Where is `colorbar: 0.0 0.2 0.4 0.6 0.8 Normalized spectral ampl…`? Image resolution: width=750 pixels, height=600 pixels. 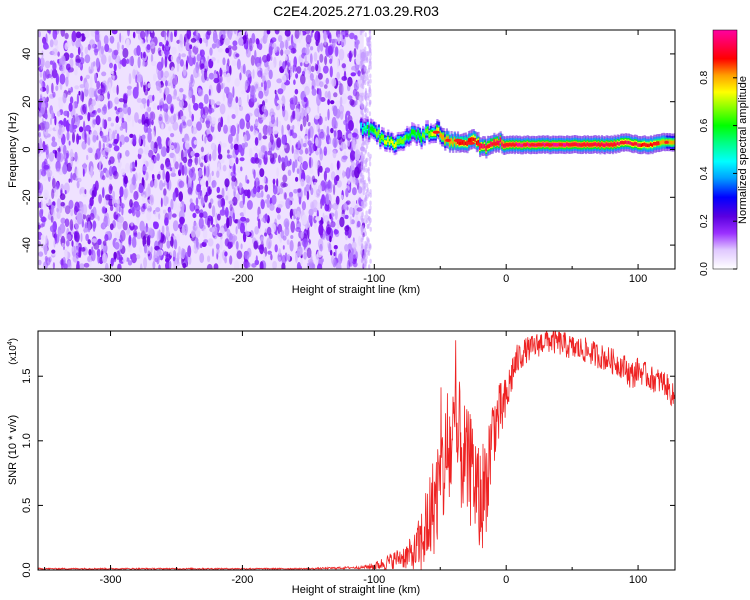 colorbar: 0.0 0.2 0.4 0.6 0.8 Normalized spectral ampl… is located at coordinates (724, 152).